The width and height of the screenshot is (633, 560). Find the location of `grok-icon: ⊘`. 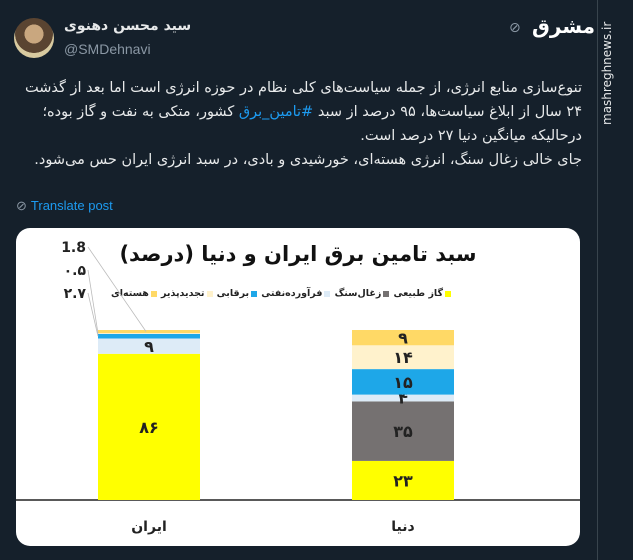

grok-icon: ⊘ is located at coordinates (515, 28).